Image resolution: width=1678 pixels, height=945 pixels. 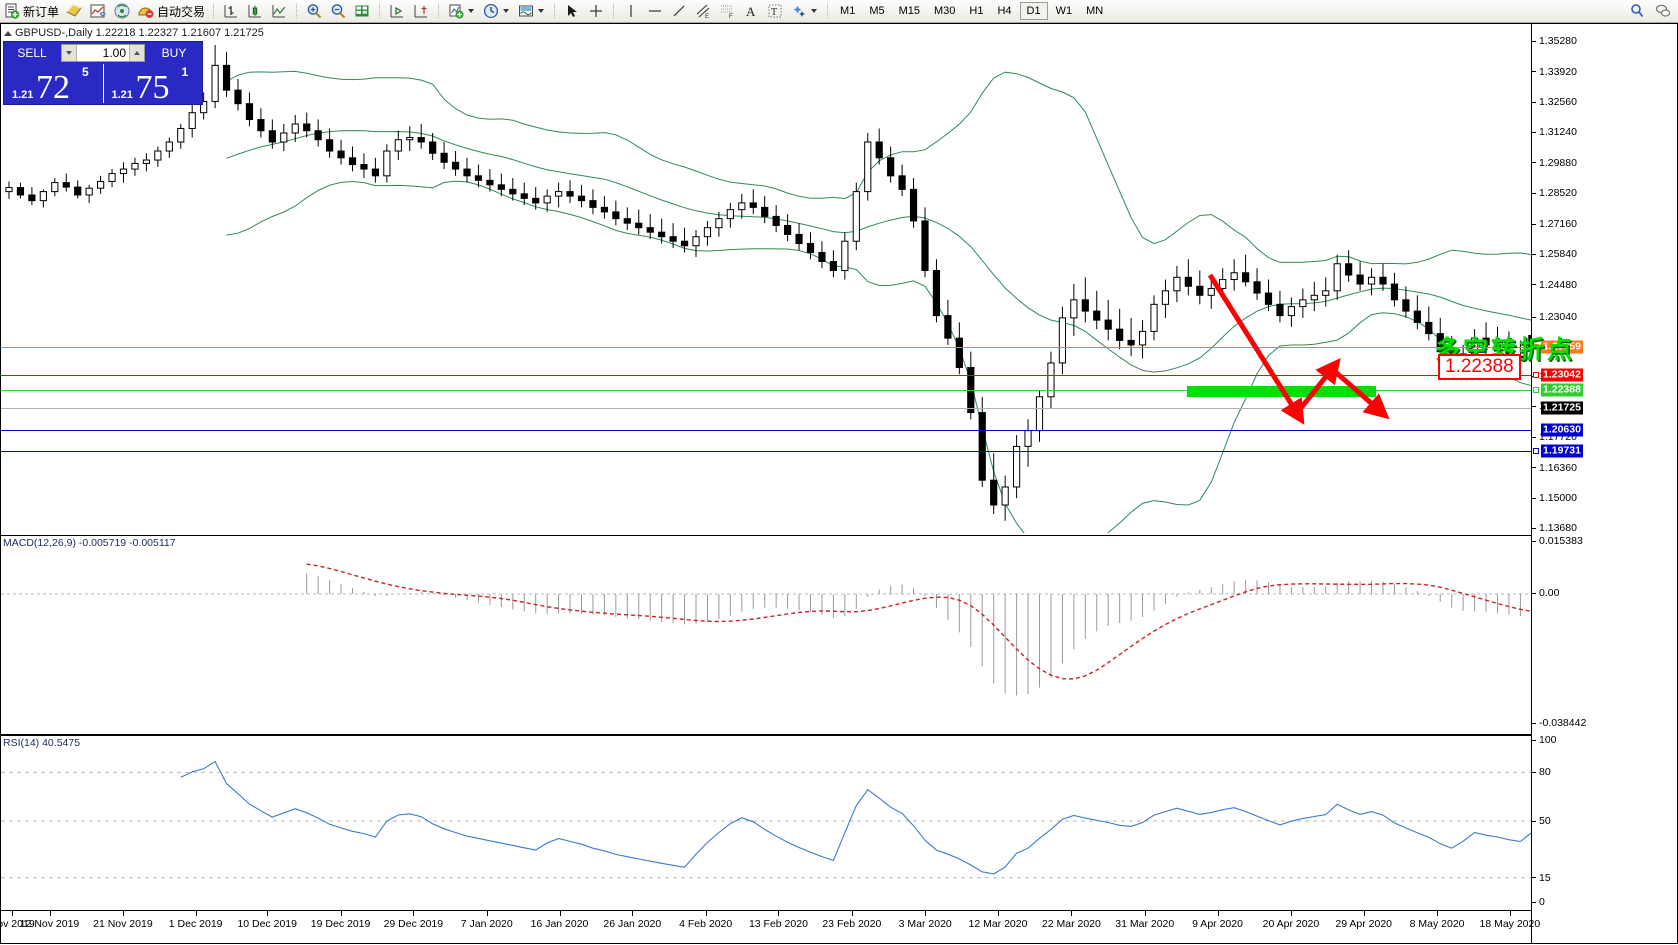 I want to click on sell-label: SELL, so click(x=32, y=53).